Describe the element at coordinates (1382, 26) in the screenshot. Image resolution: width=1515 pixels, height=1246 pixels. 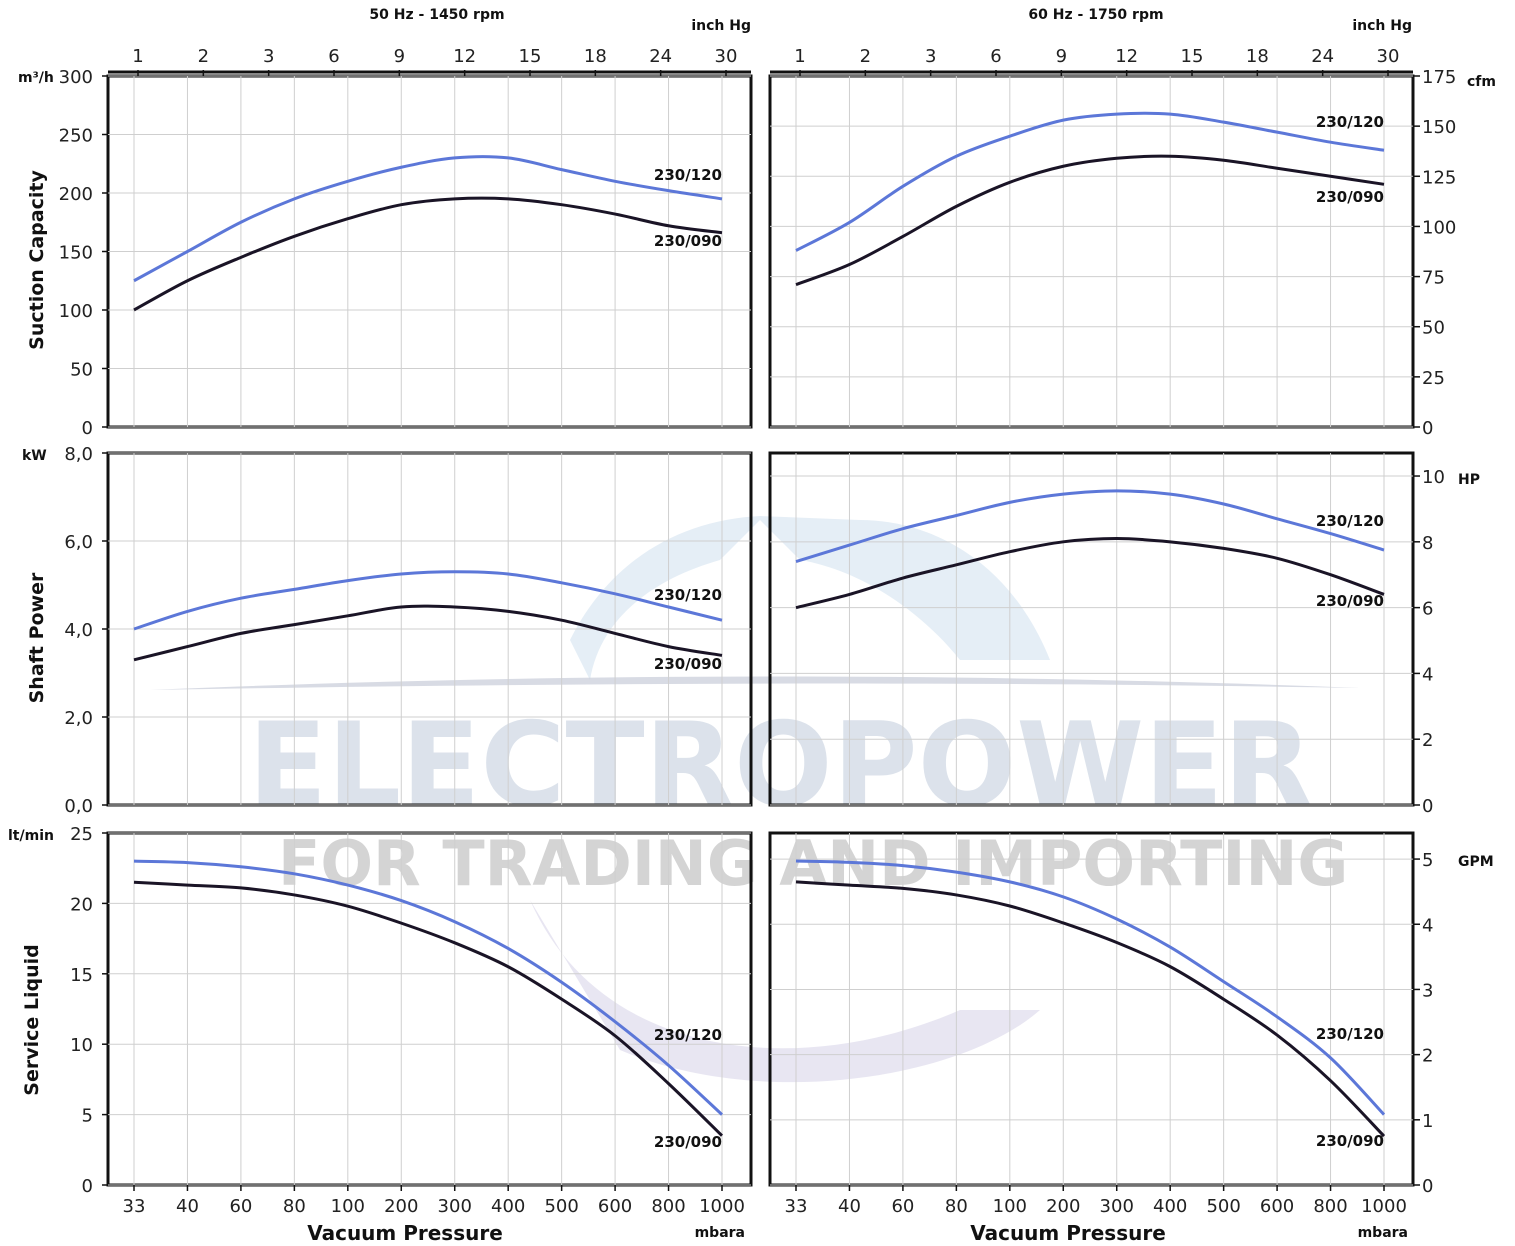
I see `top-unit-right: inch Hg` at that location.